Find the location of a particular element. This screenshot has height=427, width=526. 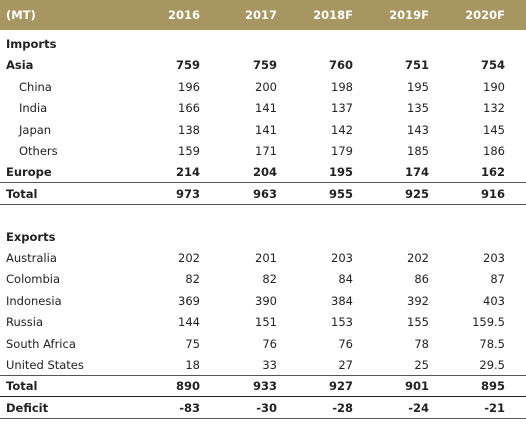

cell-label: South Africa is located at coordinates (41, 343).